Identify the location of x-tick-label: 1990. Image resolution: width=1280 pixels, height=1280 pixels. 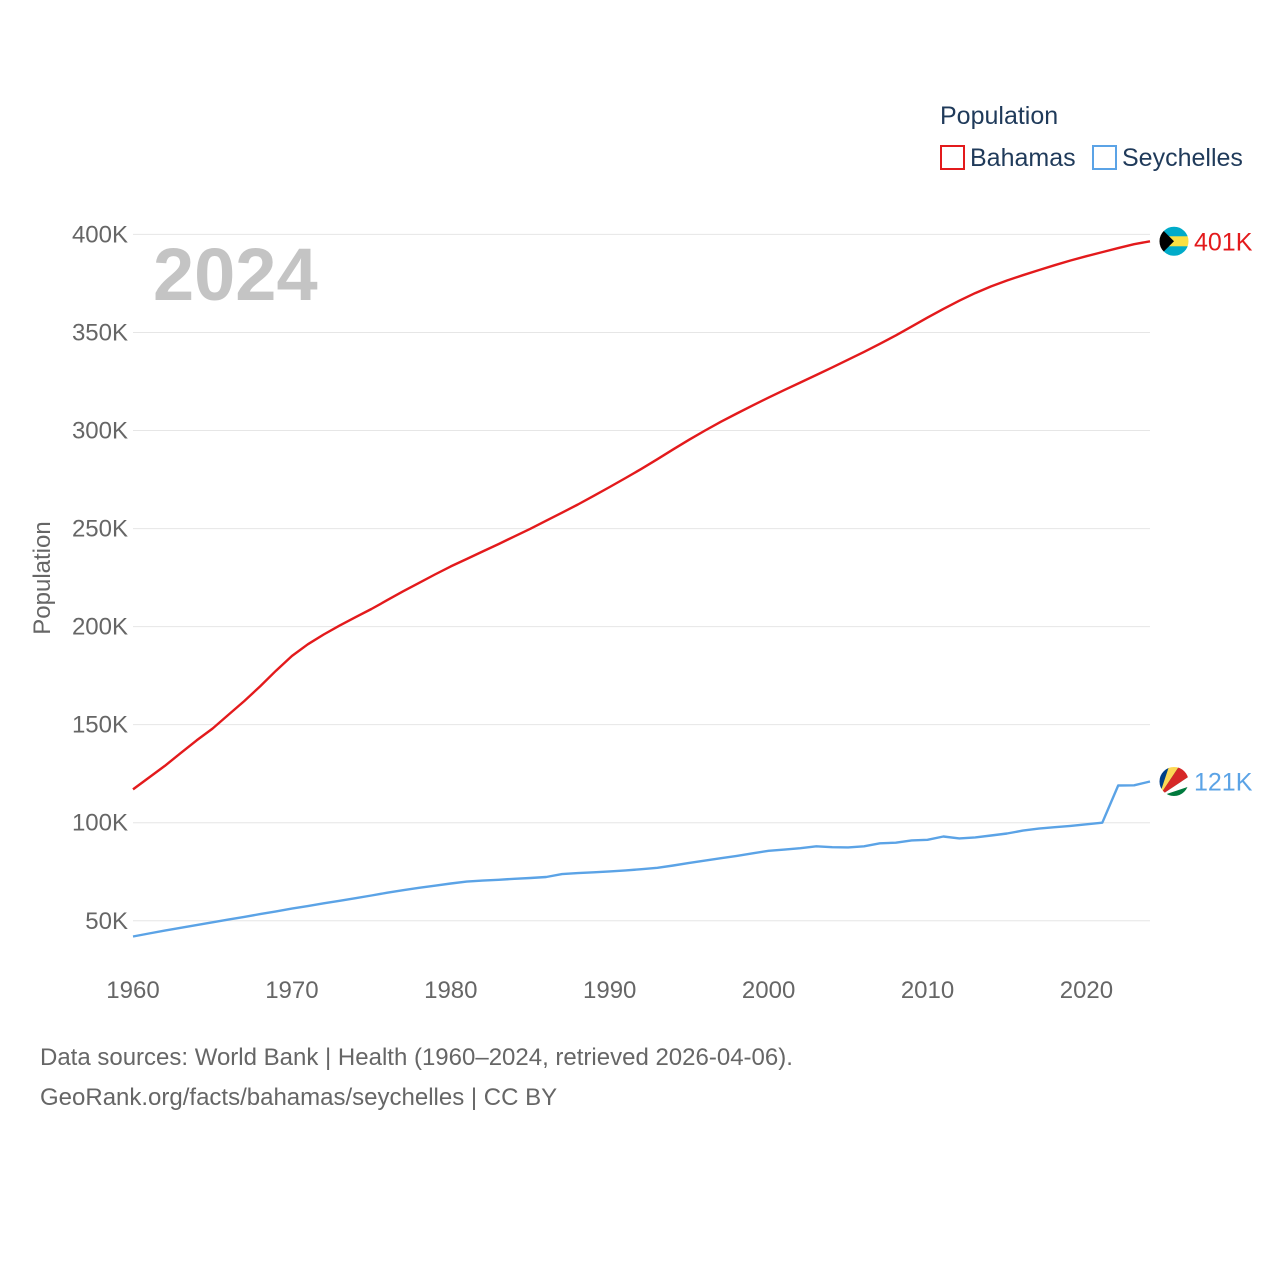
(609, 990).